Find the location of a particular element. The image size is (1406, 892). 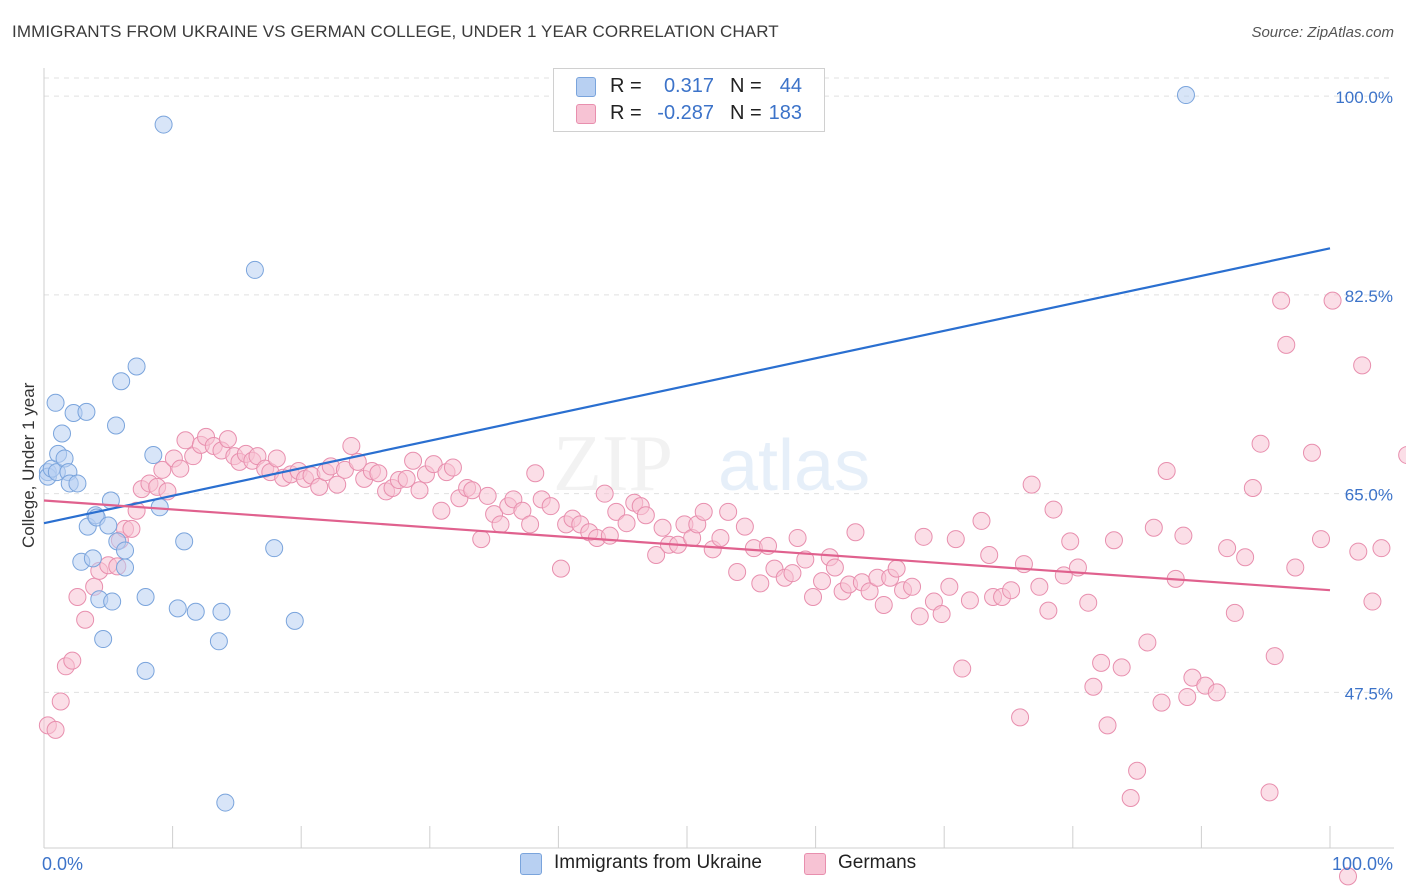

series-label-germans: Germans is located at coordinates (877, 862).